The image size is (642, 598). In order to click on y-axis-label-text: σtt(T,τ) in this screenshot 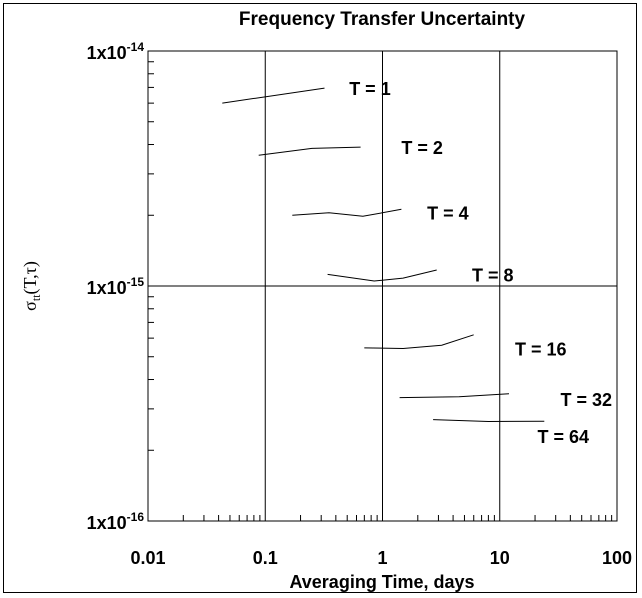, I will do `click(31, 286)`.